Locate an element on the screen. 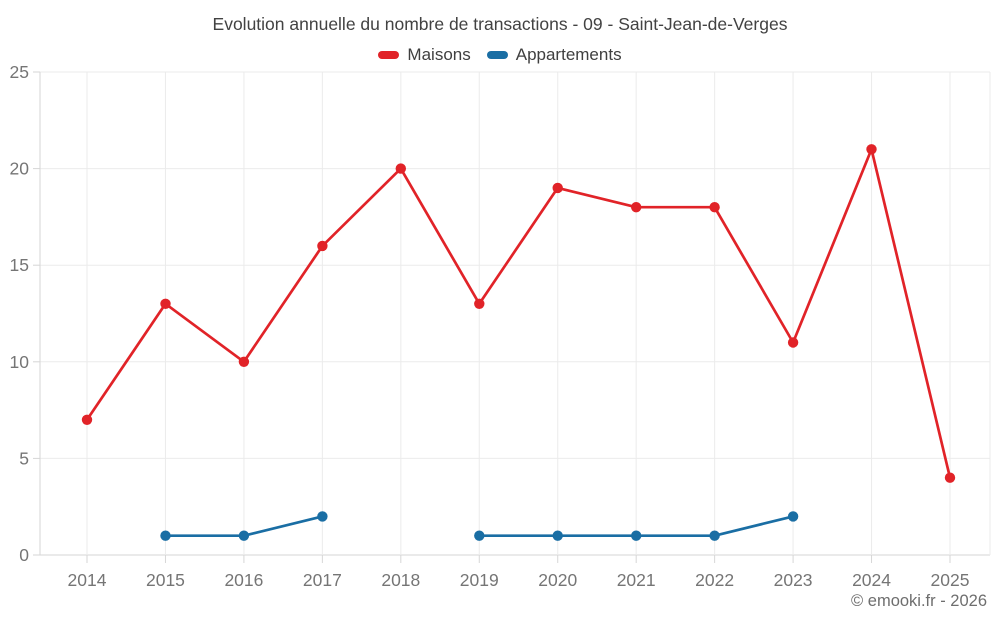 The width and height of the screenshot is (1000, 625). x-axis-label: 2015 is located at coordinates (165, 580).